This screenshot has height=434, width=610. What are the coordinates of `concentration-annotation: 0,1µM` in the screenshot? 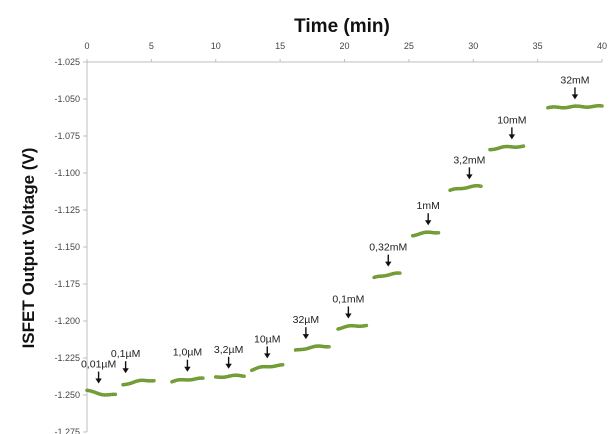 It's located at (125, 361).